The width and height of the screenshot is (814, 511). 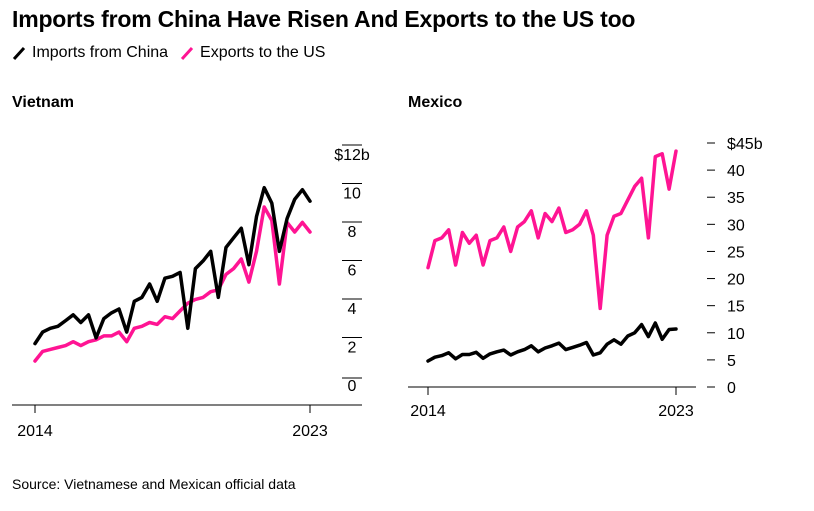 I want to click on y-tick-label: 30, so click(x=736, y=225).